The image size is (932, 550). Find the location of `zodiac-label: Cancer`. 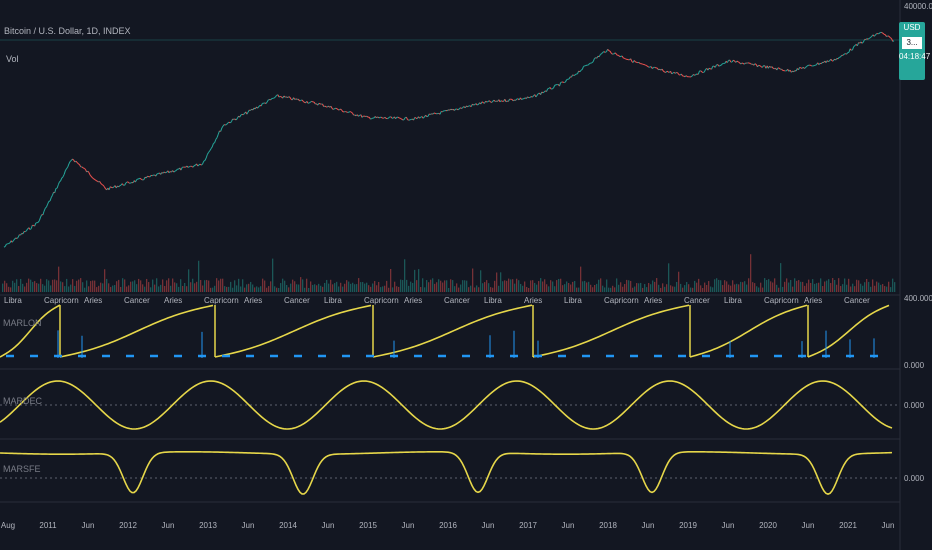

zodiac-label: Cancer is located at coordinates (297, 300).